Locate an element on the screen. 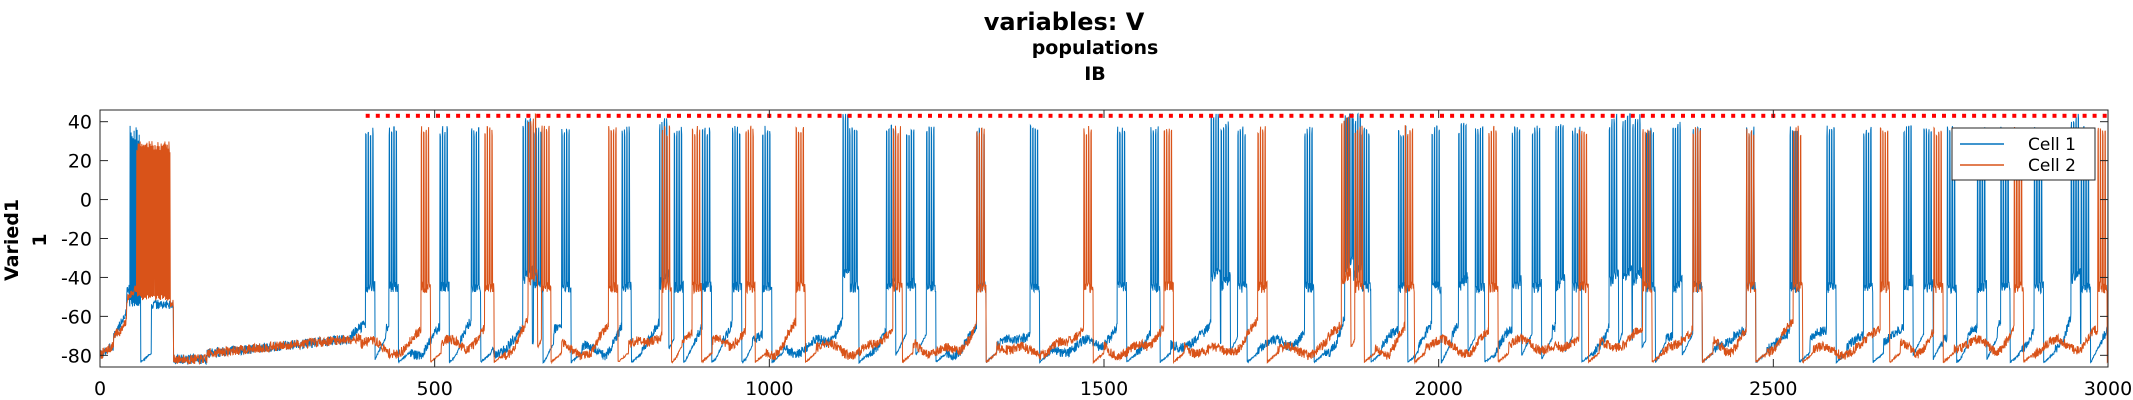  x-tick-label: 2000 is located at coordinates (1438, 389).